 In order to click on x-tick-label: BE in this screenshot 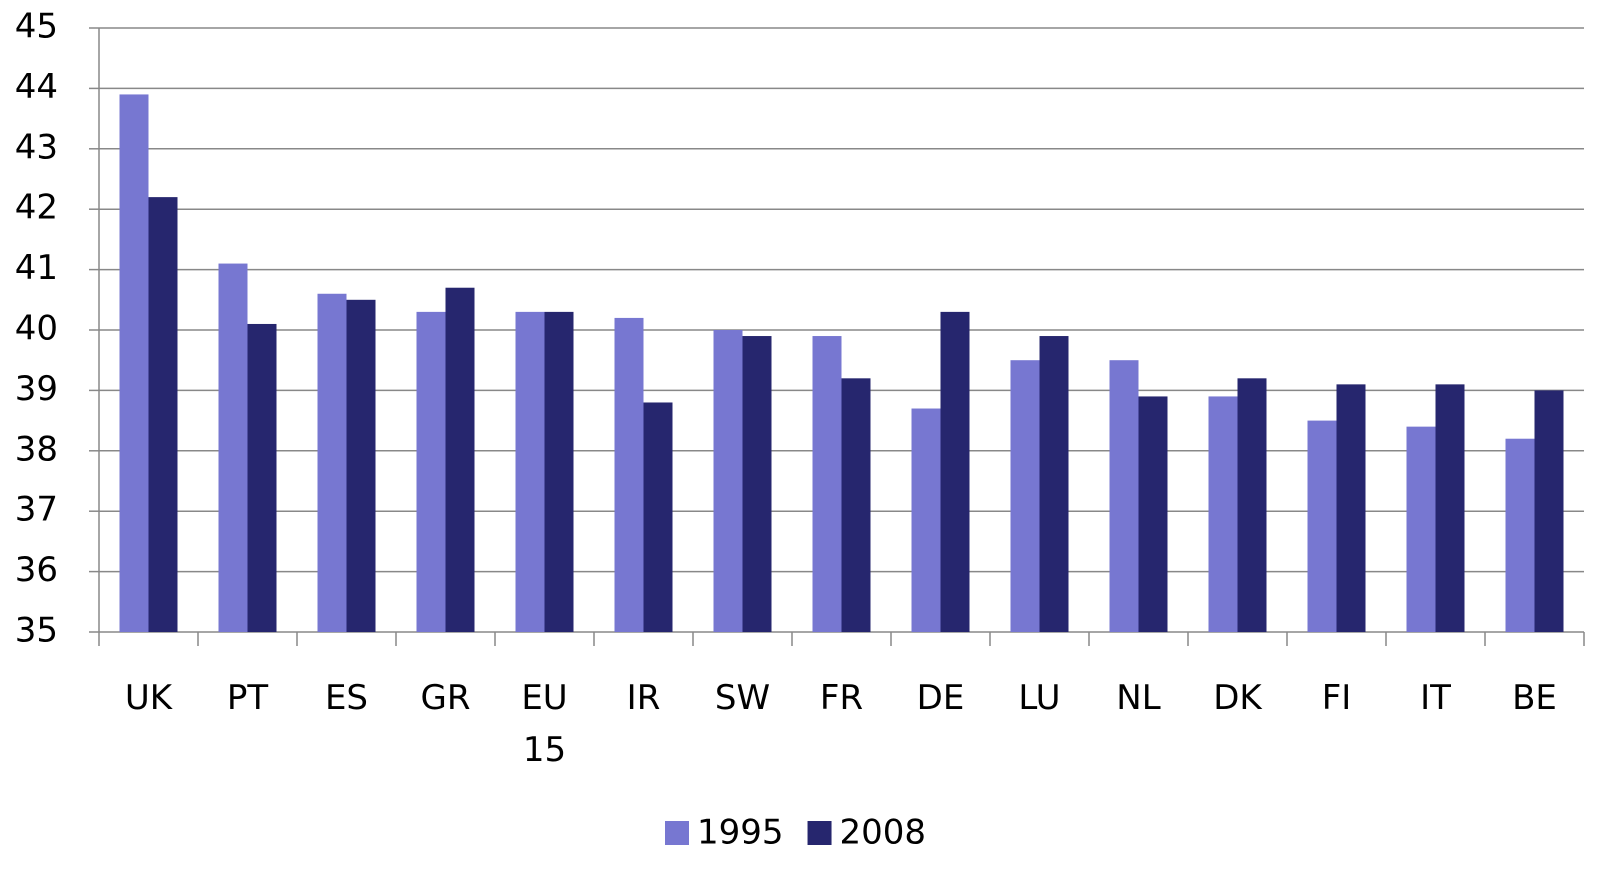, I will do `click(1534, 698)`.